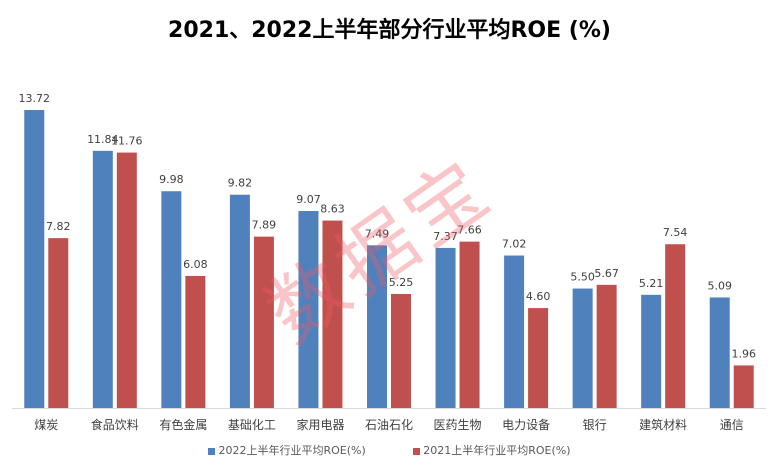  What do you see at coordinates (308, 199) in the screenshot?
I see `data-label: 9.07` at bounding box center [308, 199].